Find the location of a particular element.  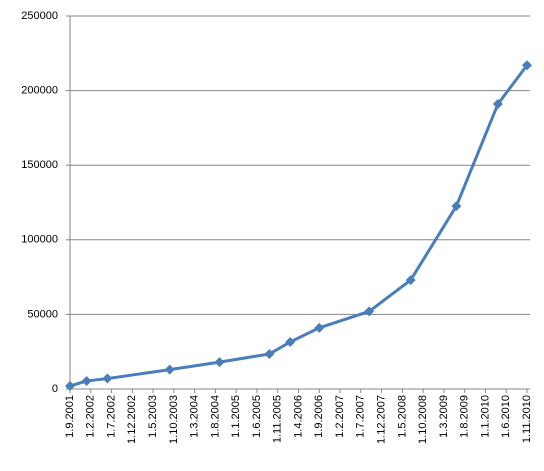

x-tick-label: 1.6.2010 is located at coordinates (506, 416).